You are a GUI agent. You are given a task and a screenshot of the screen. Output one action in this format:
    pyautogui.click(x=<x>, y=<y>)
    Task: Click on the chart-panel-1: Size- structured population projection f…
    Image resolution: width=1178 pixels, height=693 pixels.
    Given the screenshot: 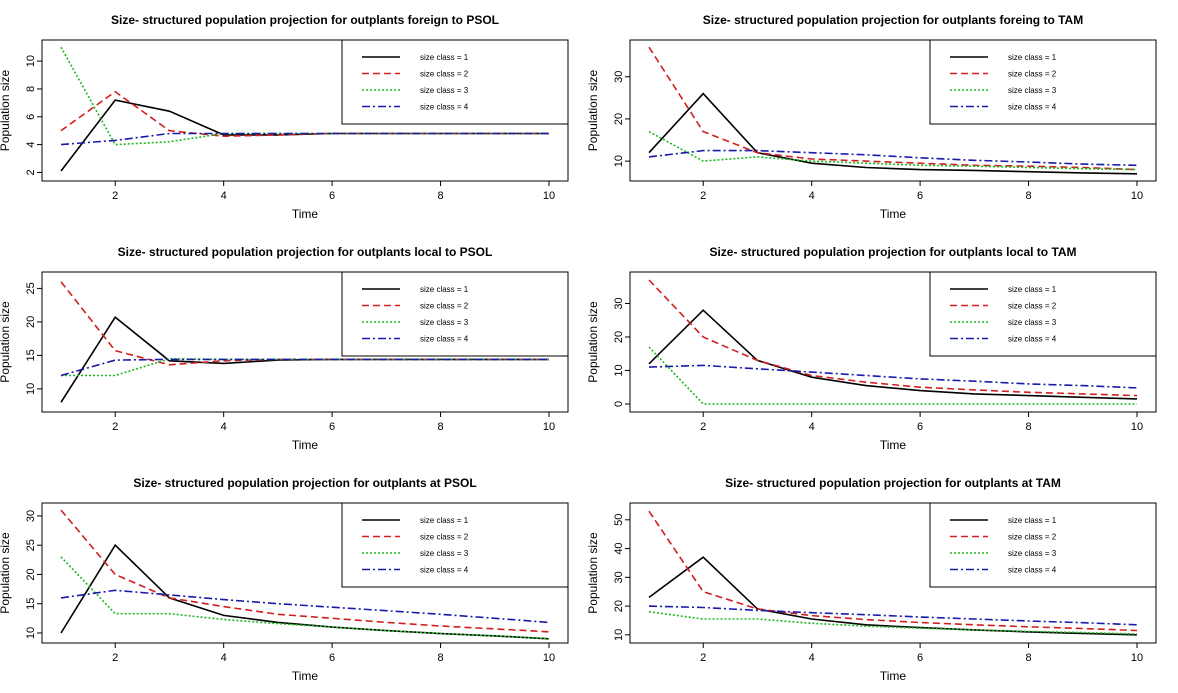 What is the action you would take?
    pyautogui.click(x=284, y=117)
    